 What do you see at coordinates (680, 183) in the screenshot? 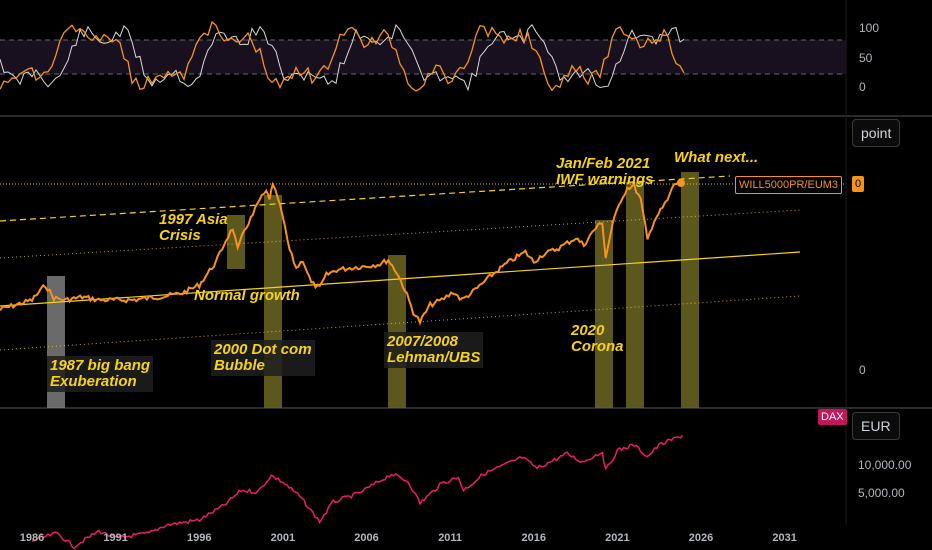
I see `last-value-dot` at bounding box center [680, 183].